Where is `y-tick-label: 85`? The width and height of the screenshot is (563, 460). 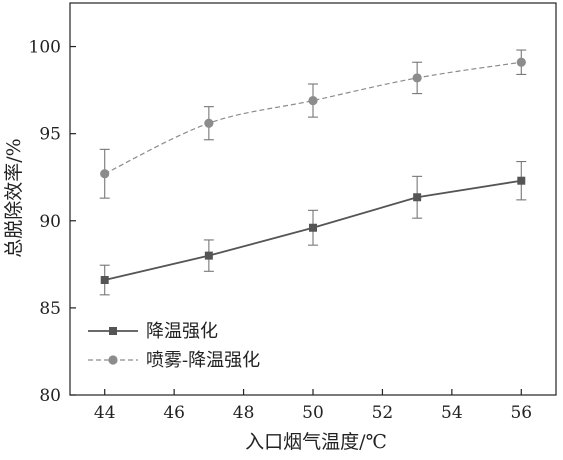 y-tick-label: 85 is located at coordinates (50, 309).